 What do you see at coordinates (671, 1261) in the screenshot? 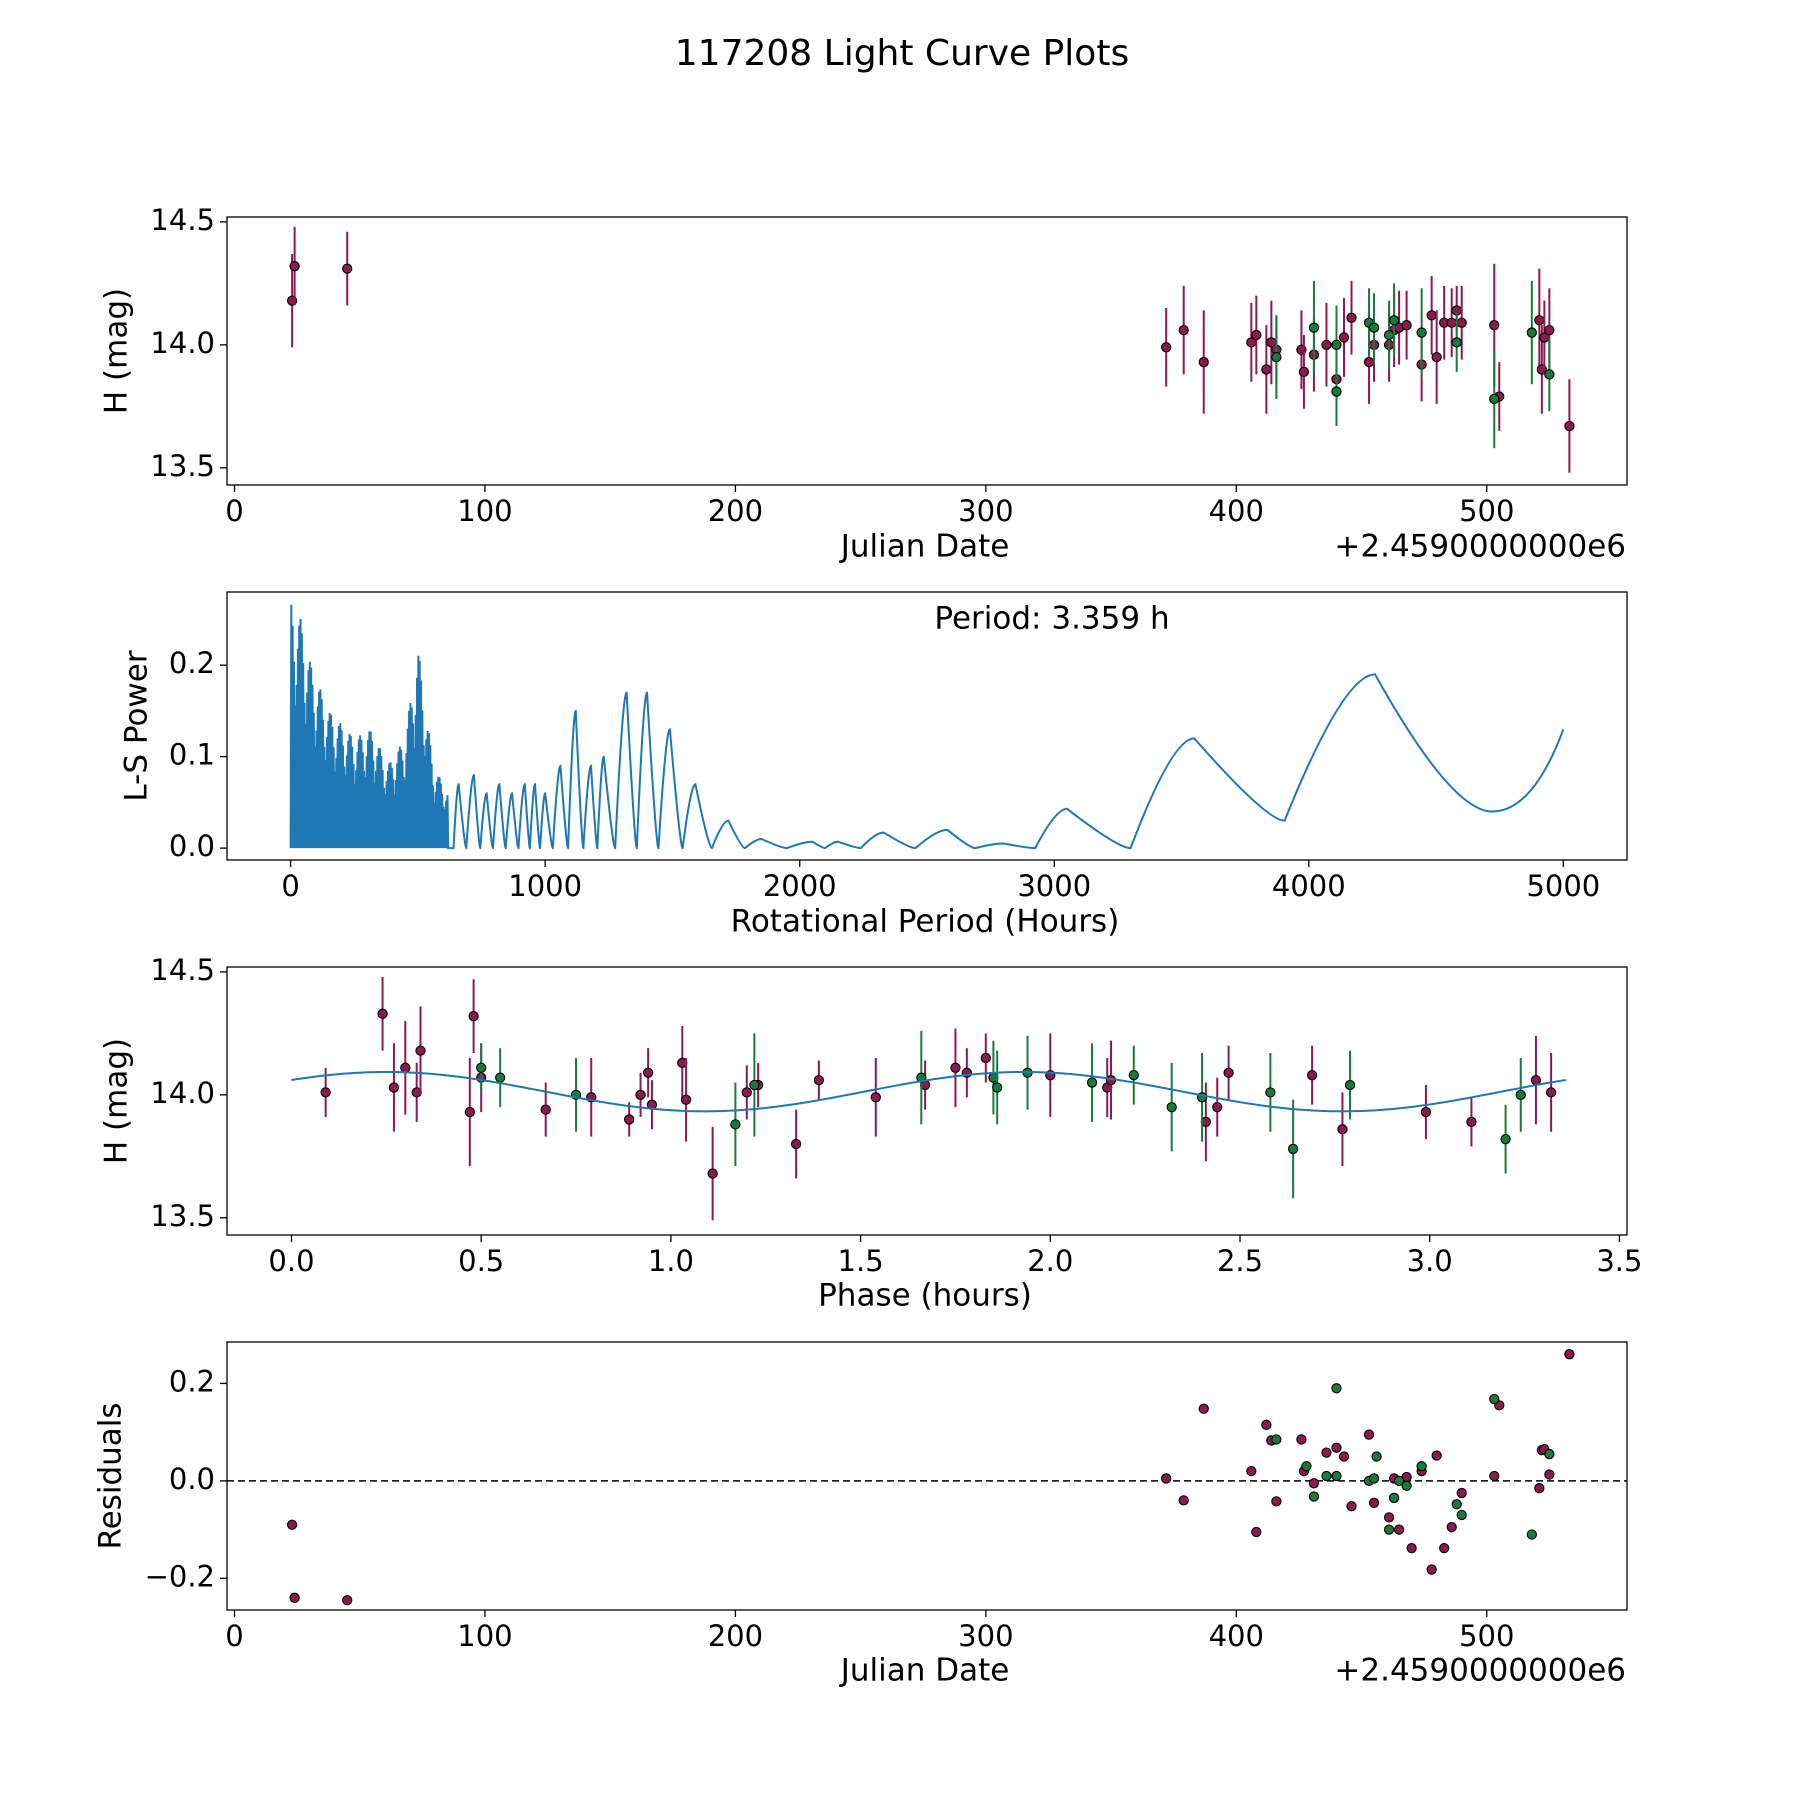
I see `phased-xtick-label: 1.0` at bounding box center [671, 1261].